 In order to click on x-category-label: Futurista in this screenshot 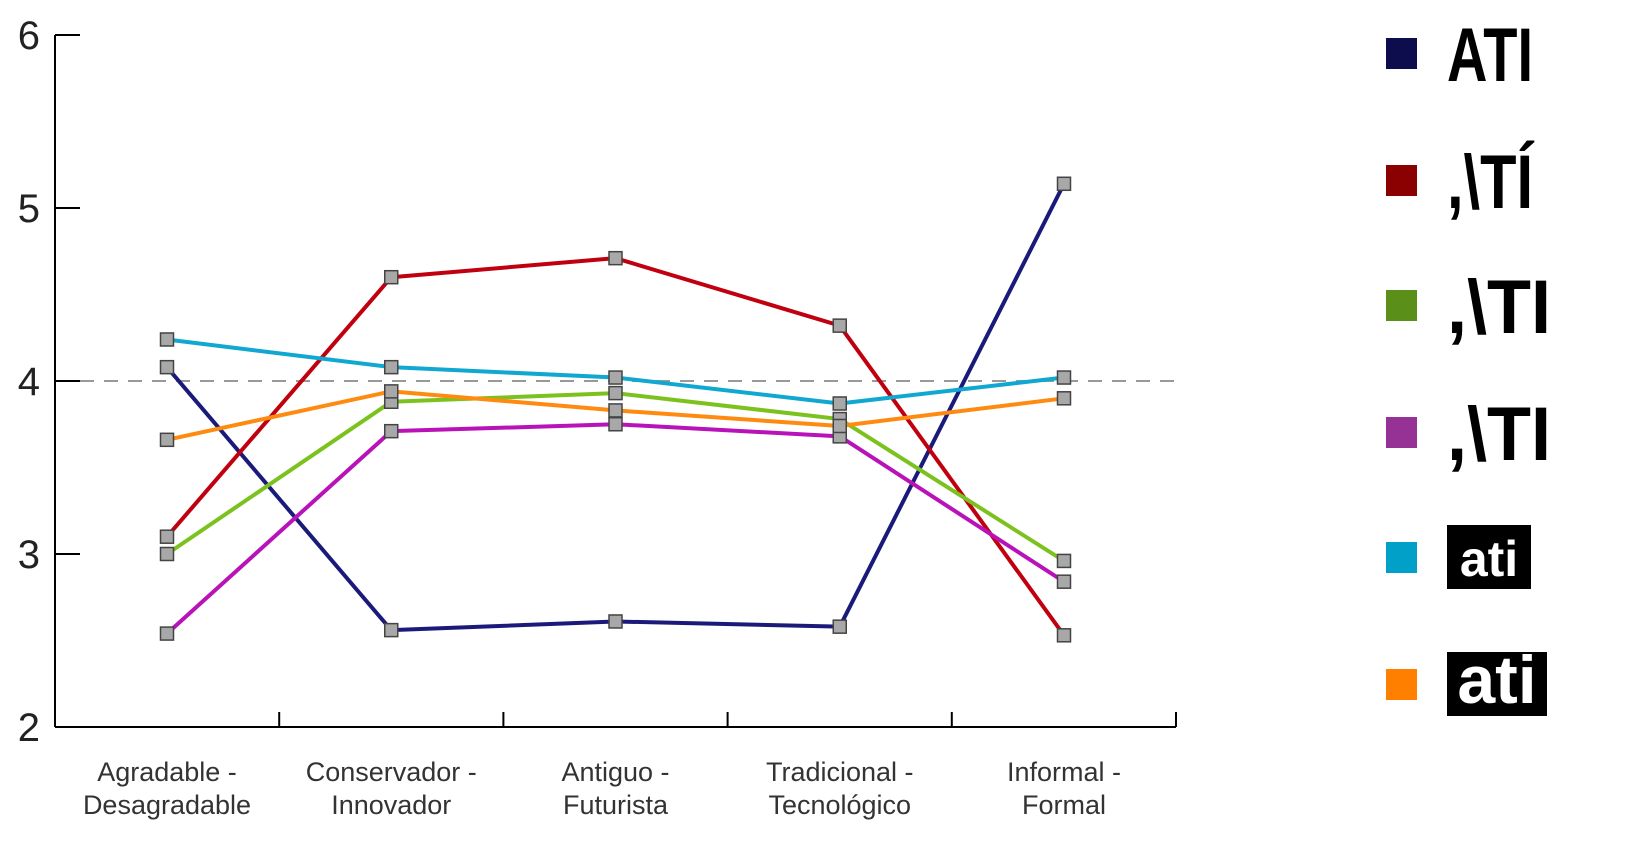, I will do `click(616, 805)`.